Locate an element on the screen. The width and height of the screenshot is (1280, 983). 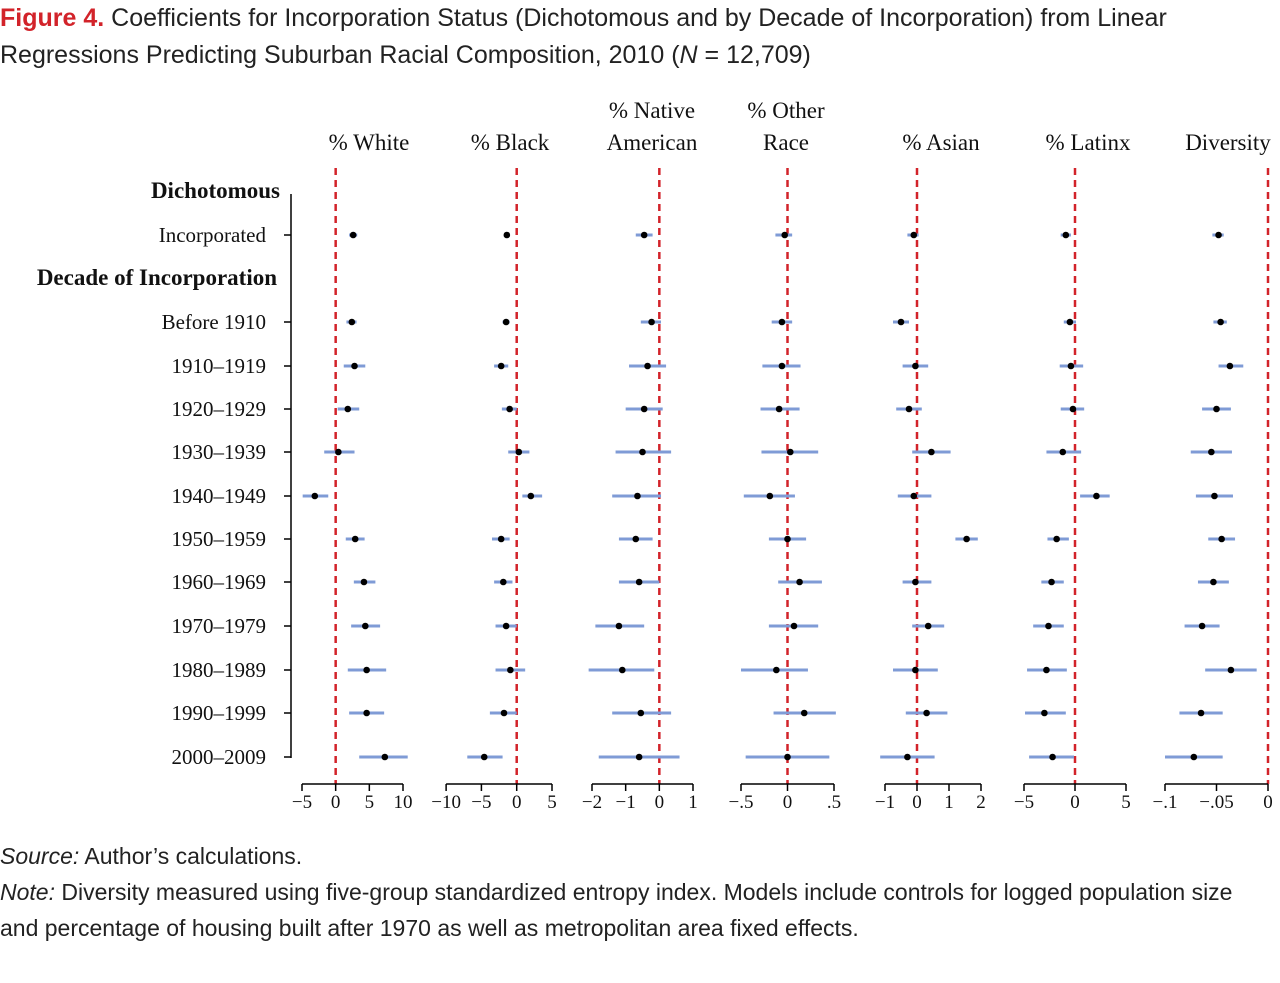
row-label: 2000–2009 is located at coordinates (219, 757).